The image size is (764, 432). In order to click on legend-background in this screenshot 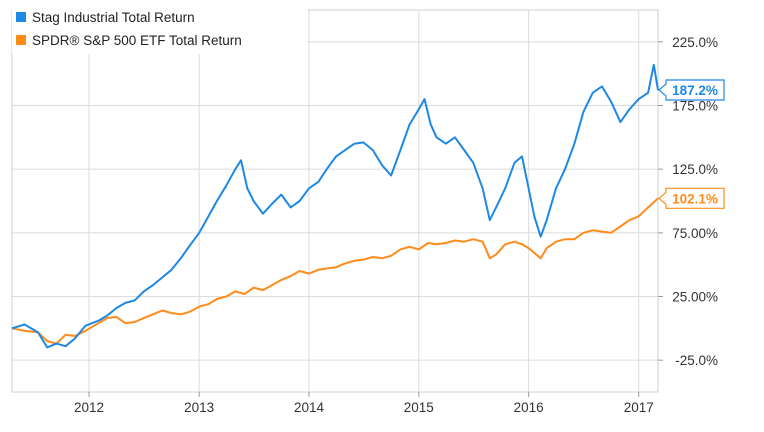, I will do `click(160, 30)`.